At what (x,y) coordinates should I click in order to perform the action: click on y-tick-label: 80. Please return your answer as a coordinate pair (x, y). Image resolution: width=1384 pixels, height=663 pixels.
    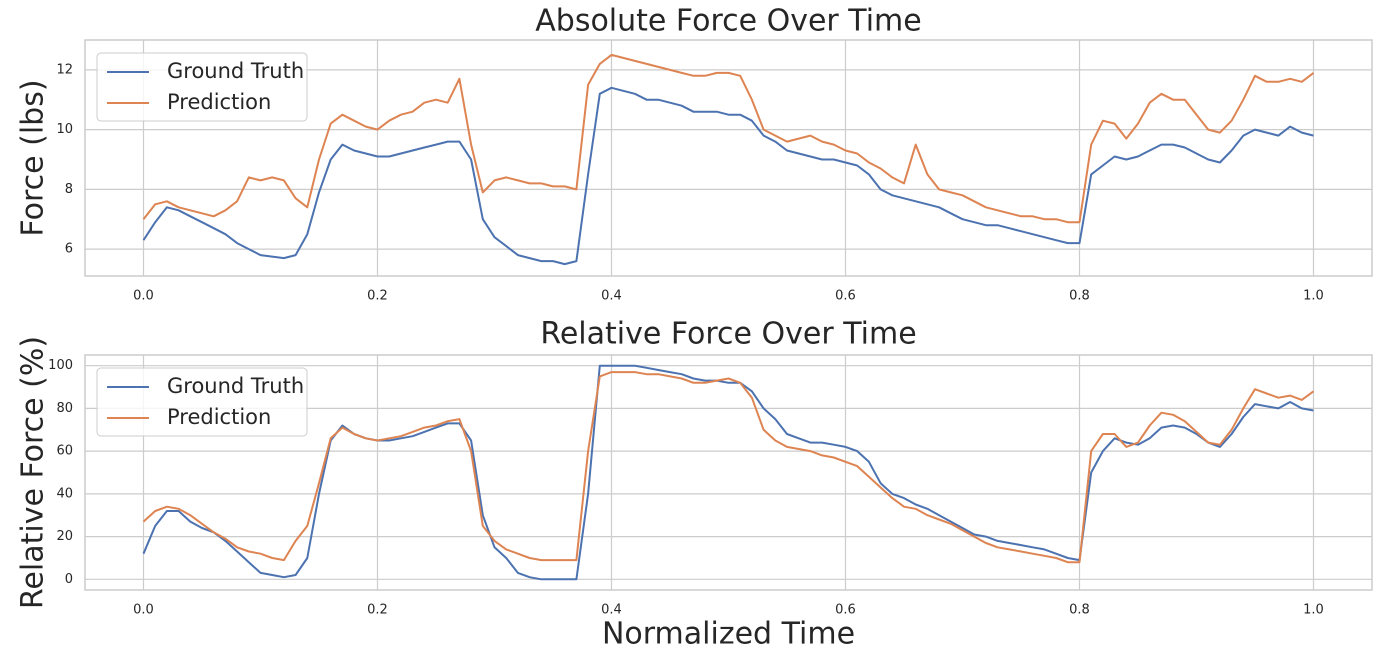
    Looking at the image, I should click on (64, 408).